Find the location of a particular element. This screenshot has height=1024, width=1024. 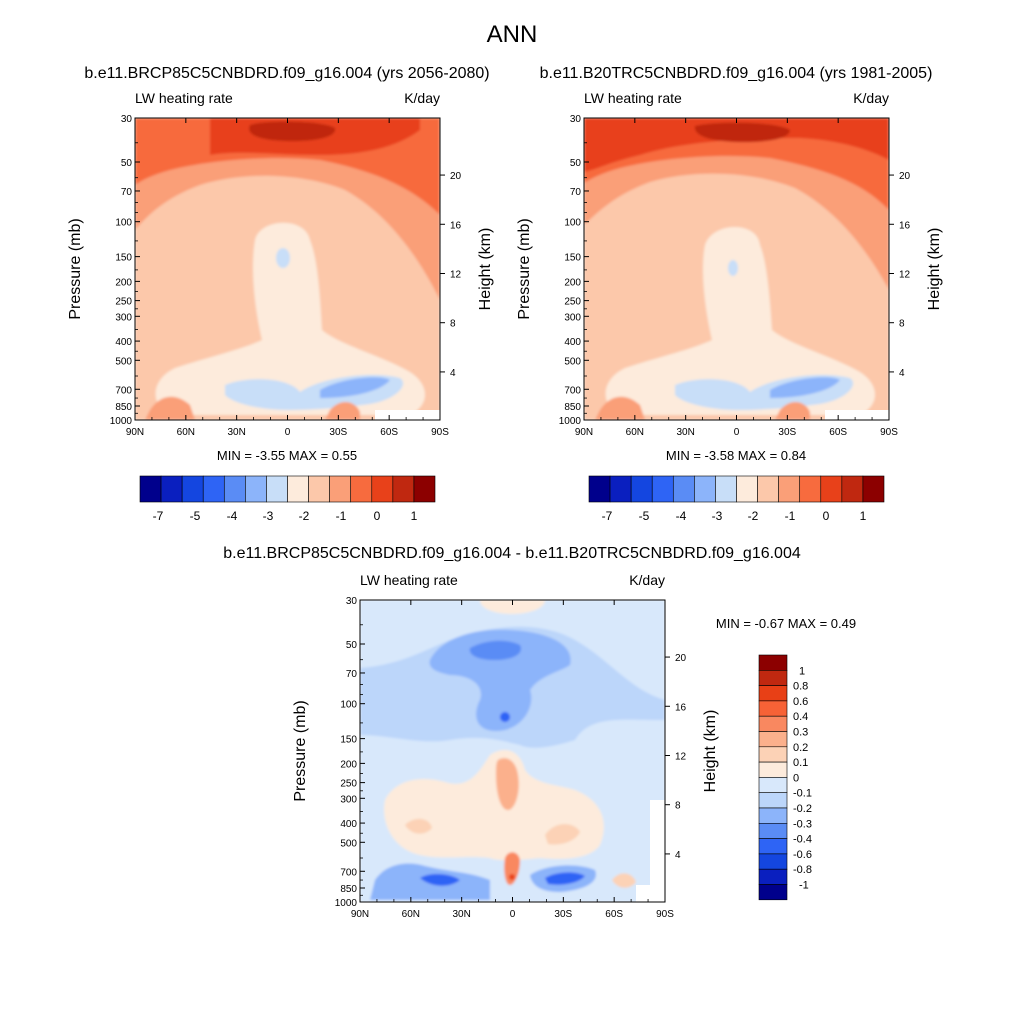

x-tick-label: 90N is located at coordinates (360, 914).